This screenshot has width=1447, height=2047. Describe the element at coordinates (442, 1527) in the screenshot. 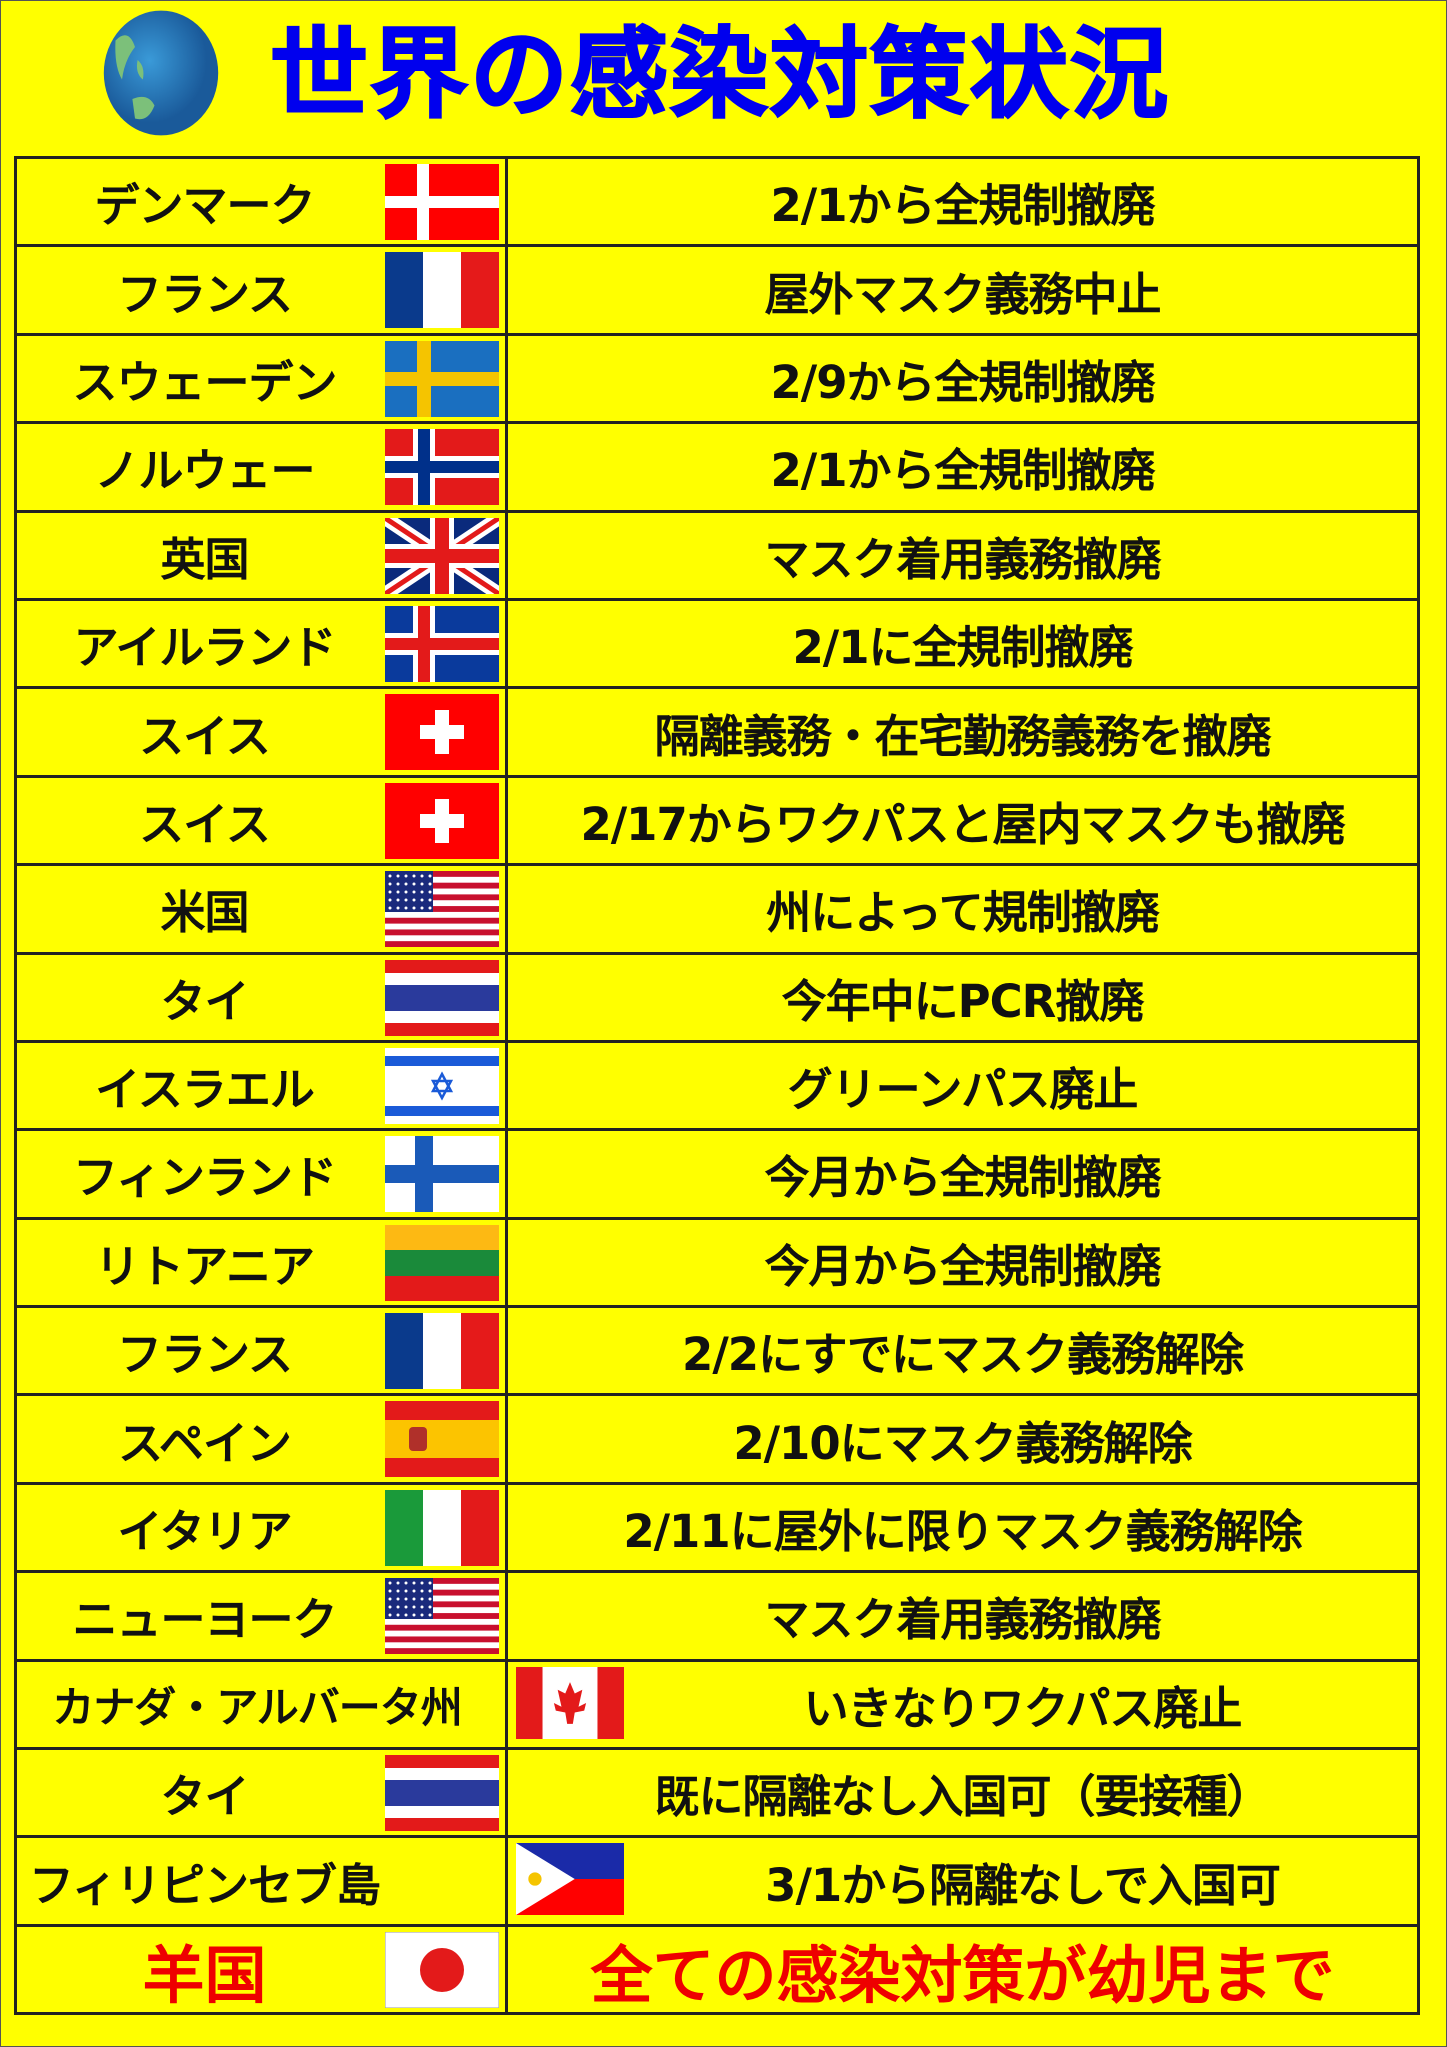

I see `italy-flag-icon` at that location.